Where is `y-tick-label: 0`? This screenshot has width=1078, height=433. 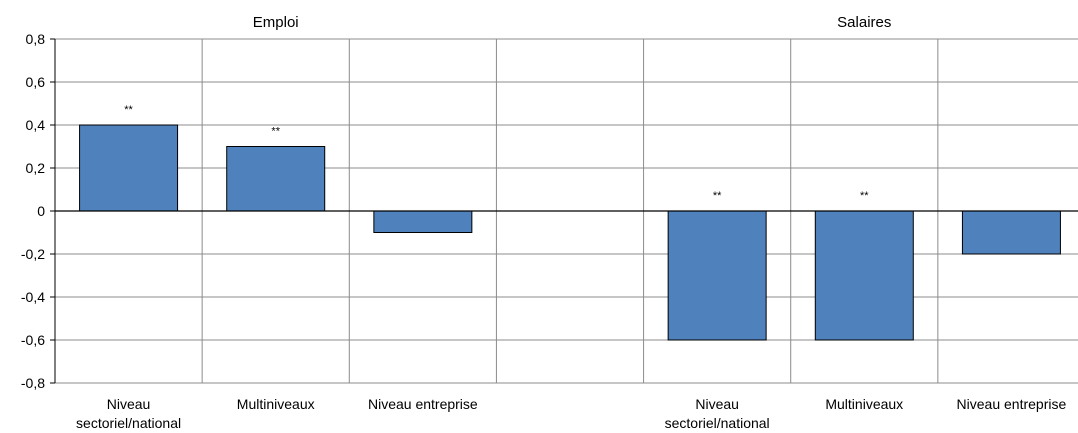 y-tick-label: 0 is located at coordinates (41, 211).